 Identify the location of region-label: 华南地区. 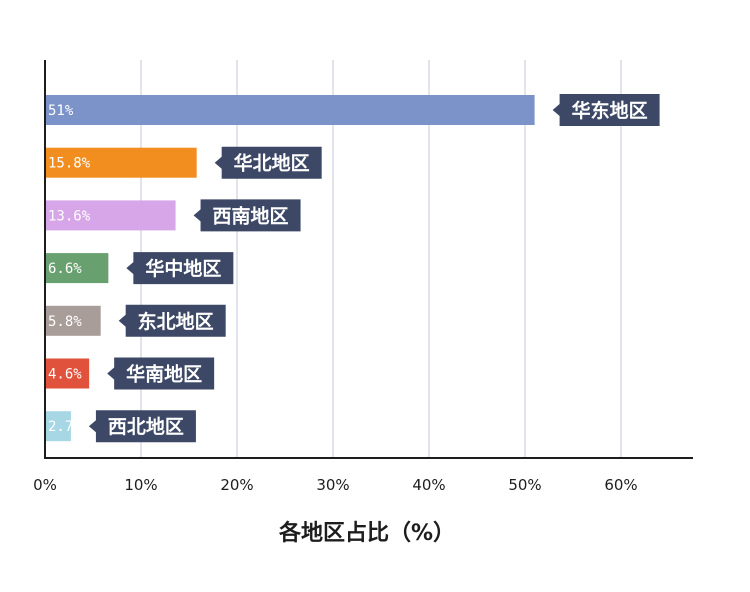
(164, 374).